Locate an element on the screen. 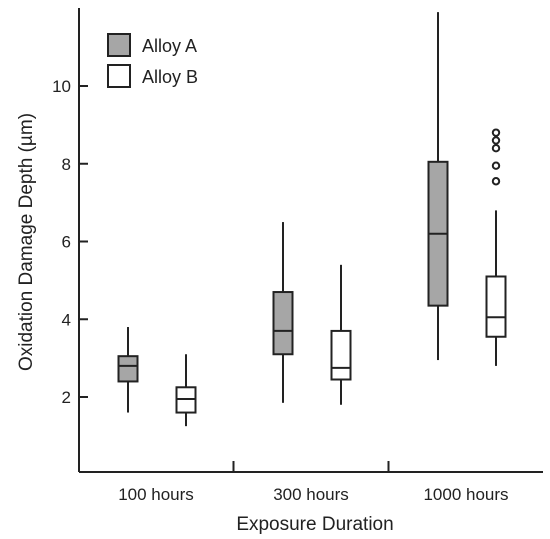 The image size is (550, 539). x-tick-label: 1000 hours is located at coordinates (465, 494).